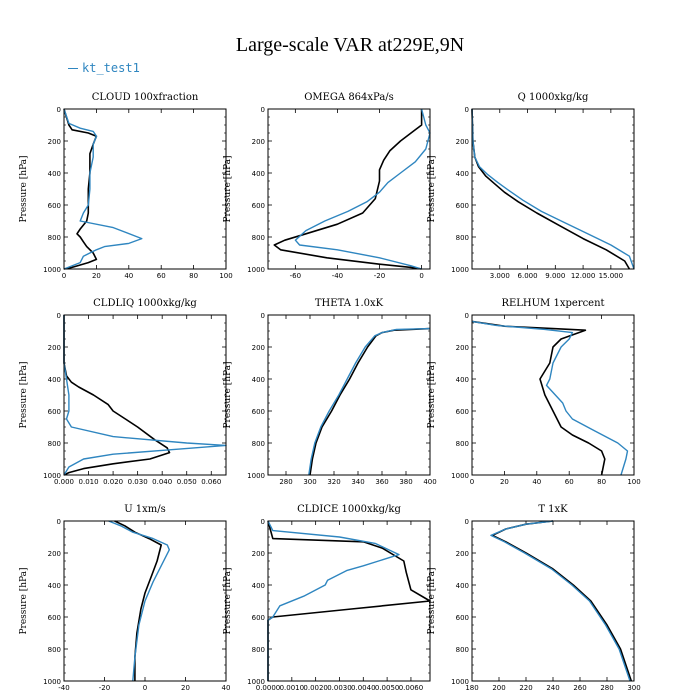  Describe the element at coordinates (111, 68) in the screenshot. I see `legend-label: kt_test1` at that location.